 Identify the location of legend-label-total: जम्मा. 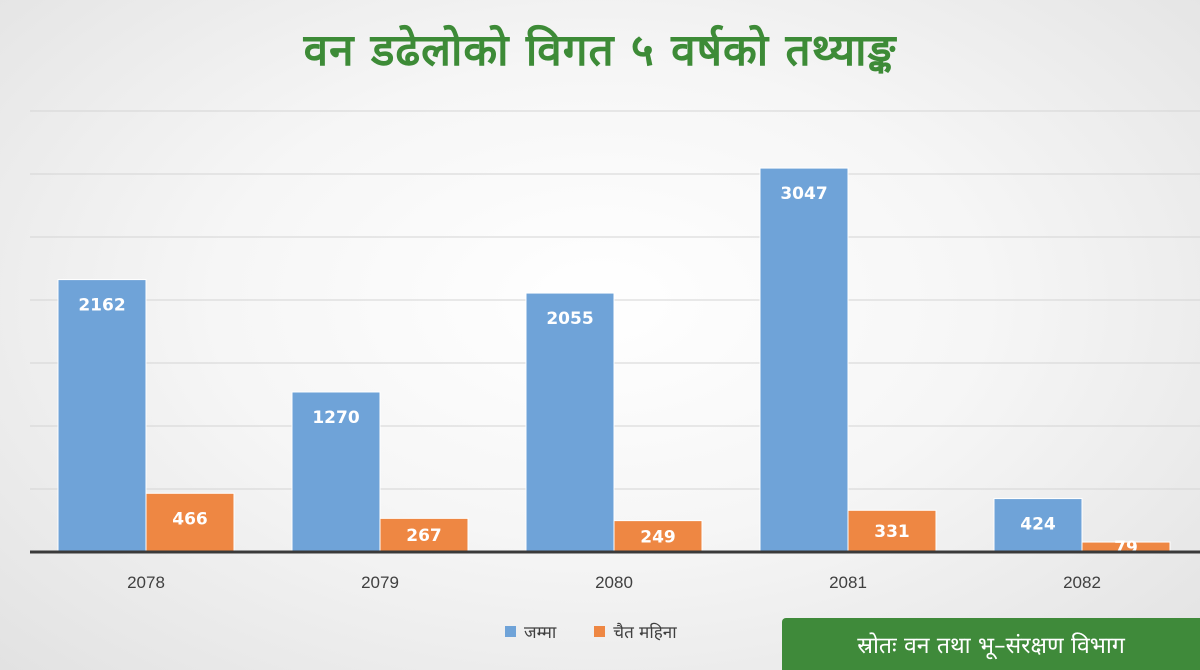
(540, 633).